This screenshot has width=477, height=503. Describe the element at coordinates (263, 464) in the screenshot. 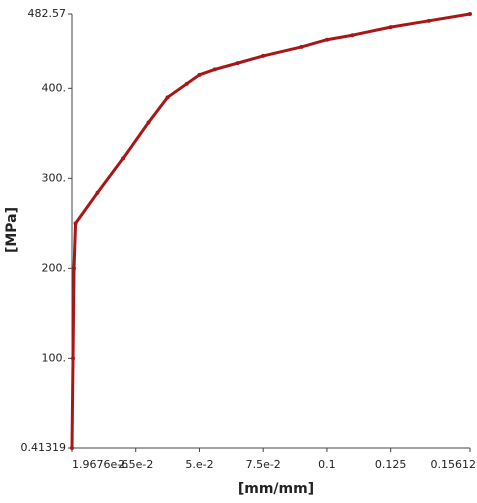

I see `x-tick-label: 7.5e-2` at that location.